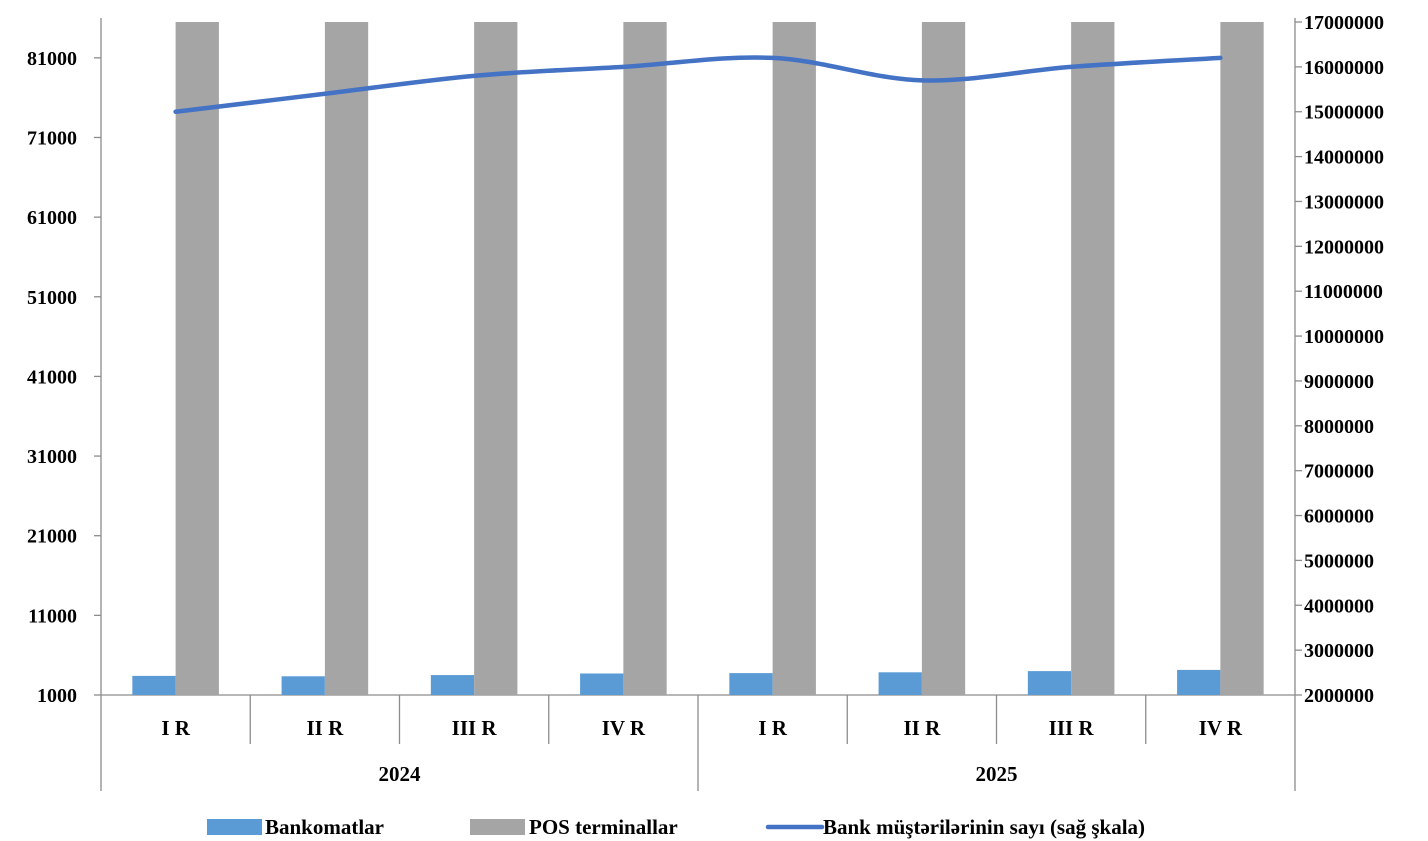 This screenshot has height=841, width=1428. What do you see at coordinates (603, 827) in the screenshot?
I see `legend-label-pos-terminallar: POS terminallar` at bounding box center [603, 827].